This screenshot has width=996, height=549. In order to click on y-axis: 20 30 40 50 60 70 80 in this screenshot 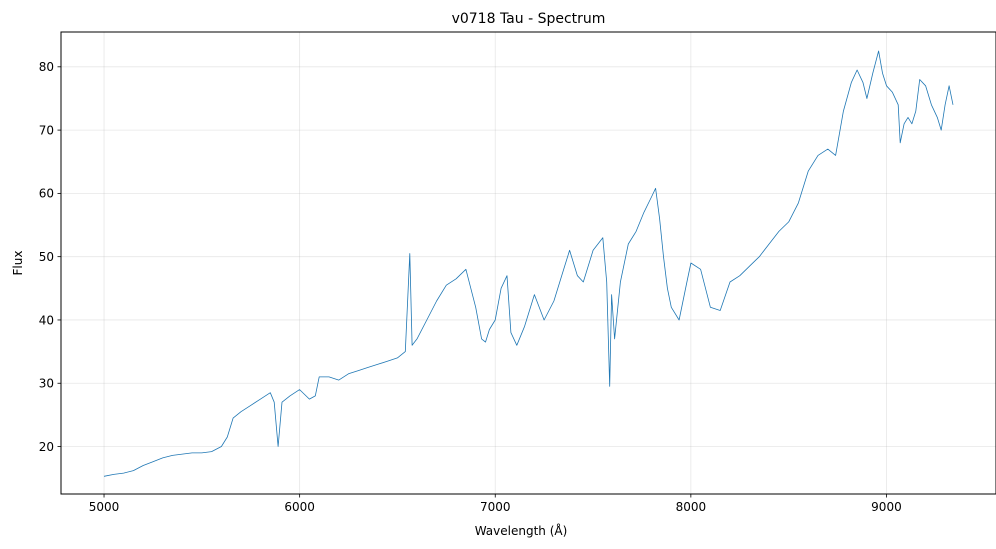, I will do `click(50, 257)`.